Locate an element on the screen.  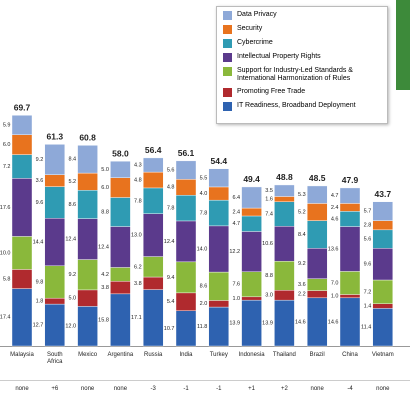
segment-label: 5.0 is located at coordinates (105, 170).